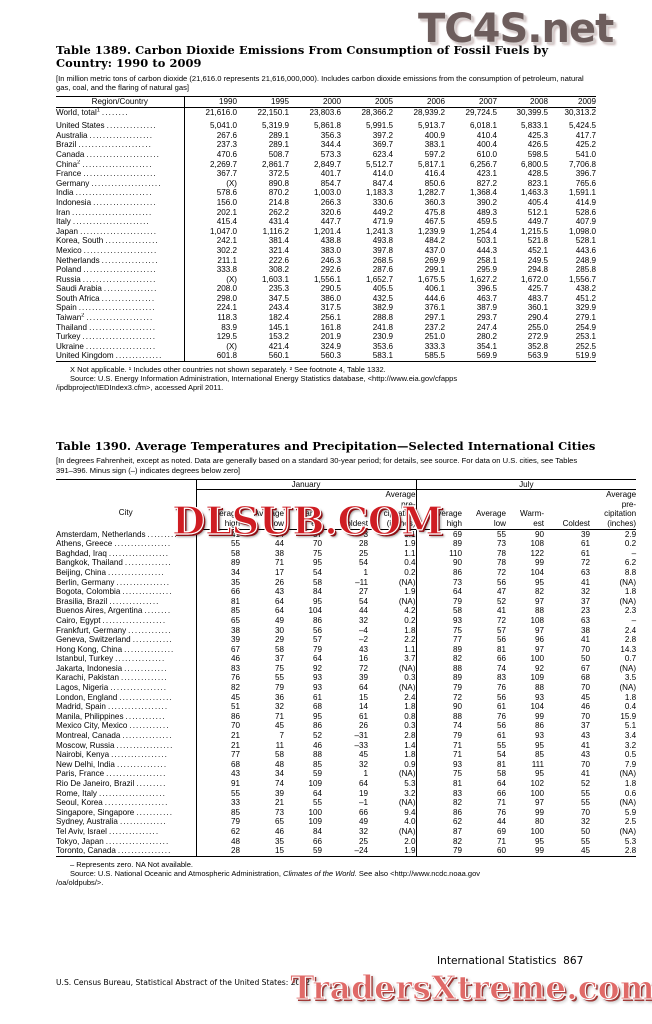 Image resolution: width=652 pixels, height=1024 pixels. I want to click on row-label-text: Thailand, so click(72, 327).